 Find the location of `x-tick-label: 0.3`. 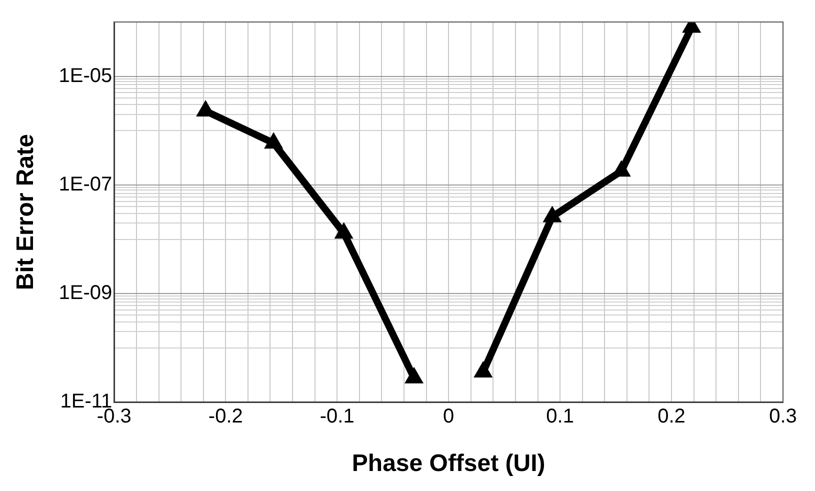

x-tick-label: 0.3 is located at coordinates (783, 417).